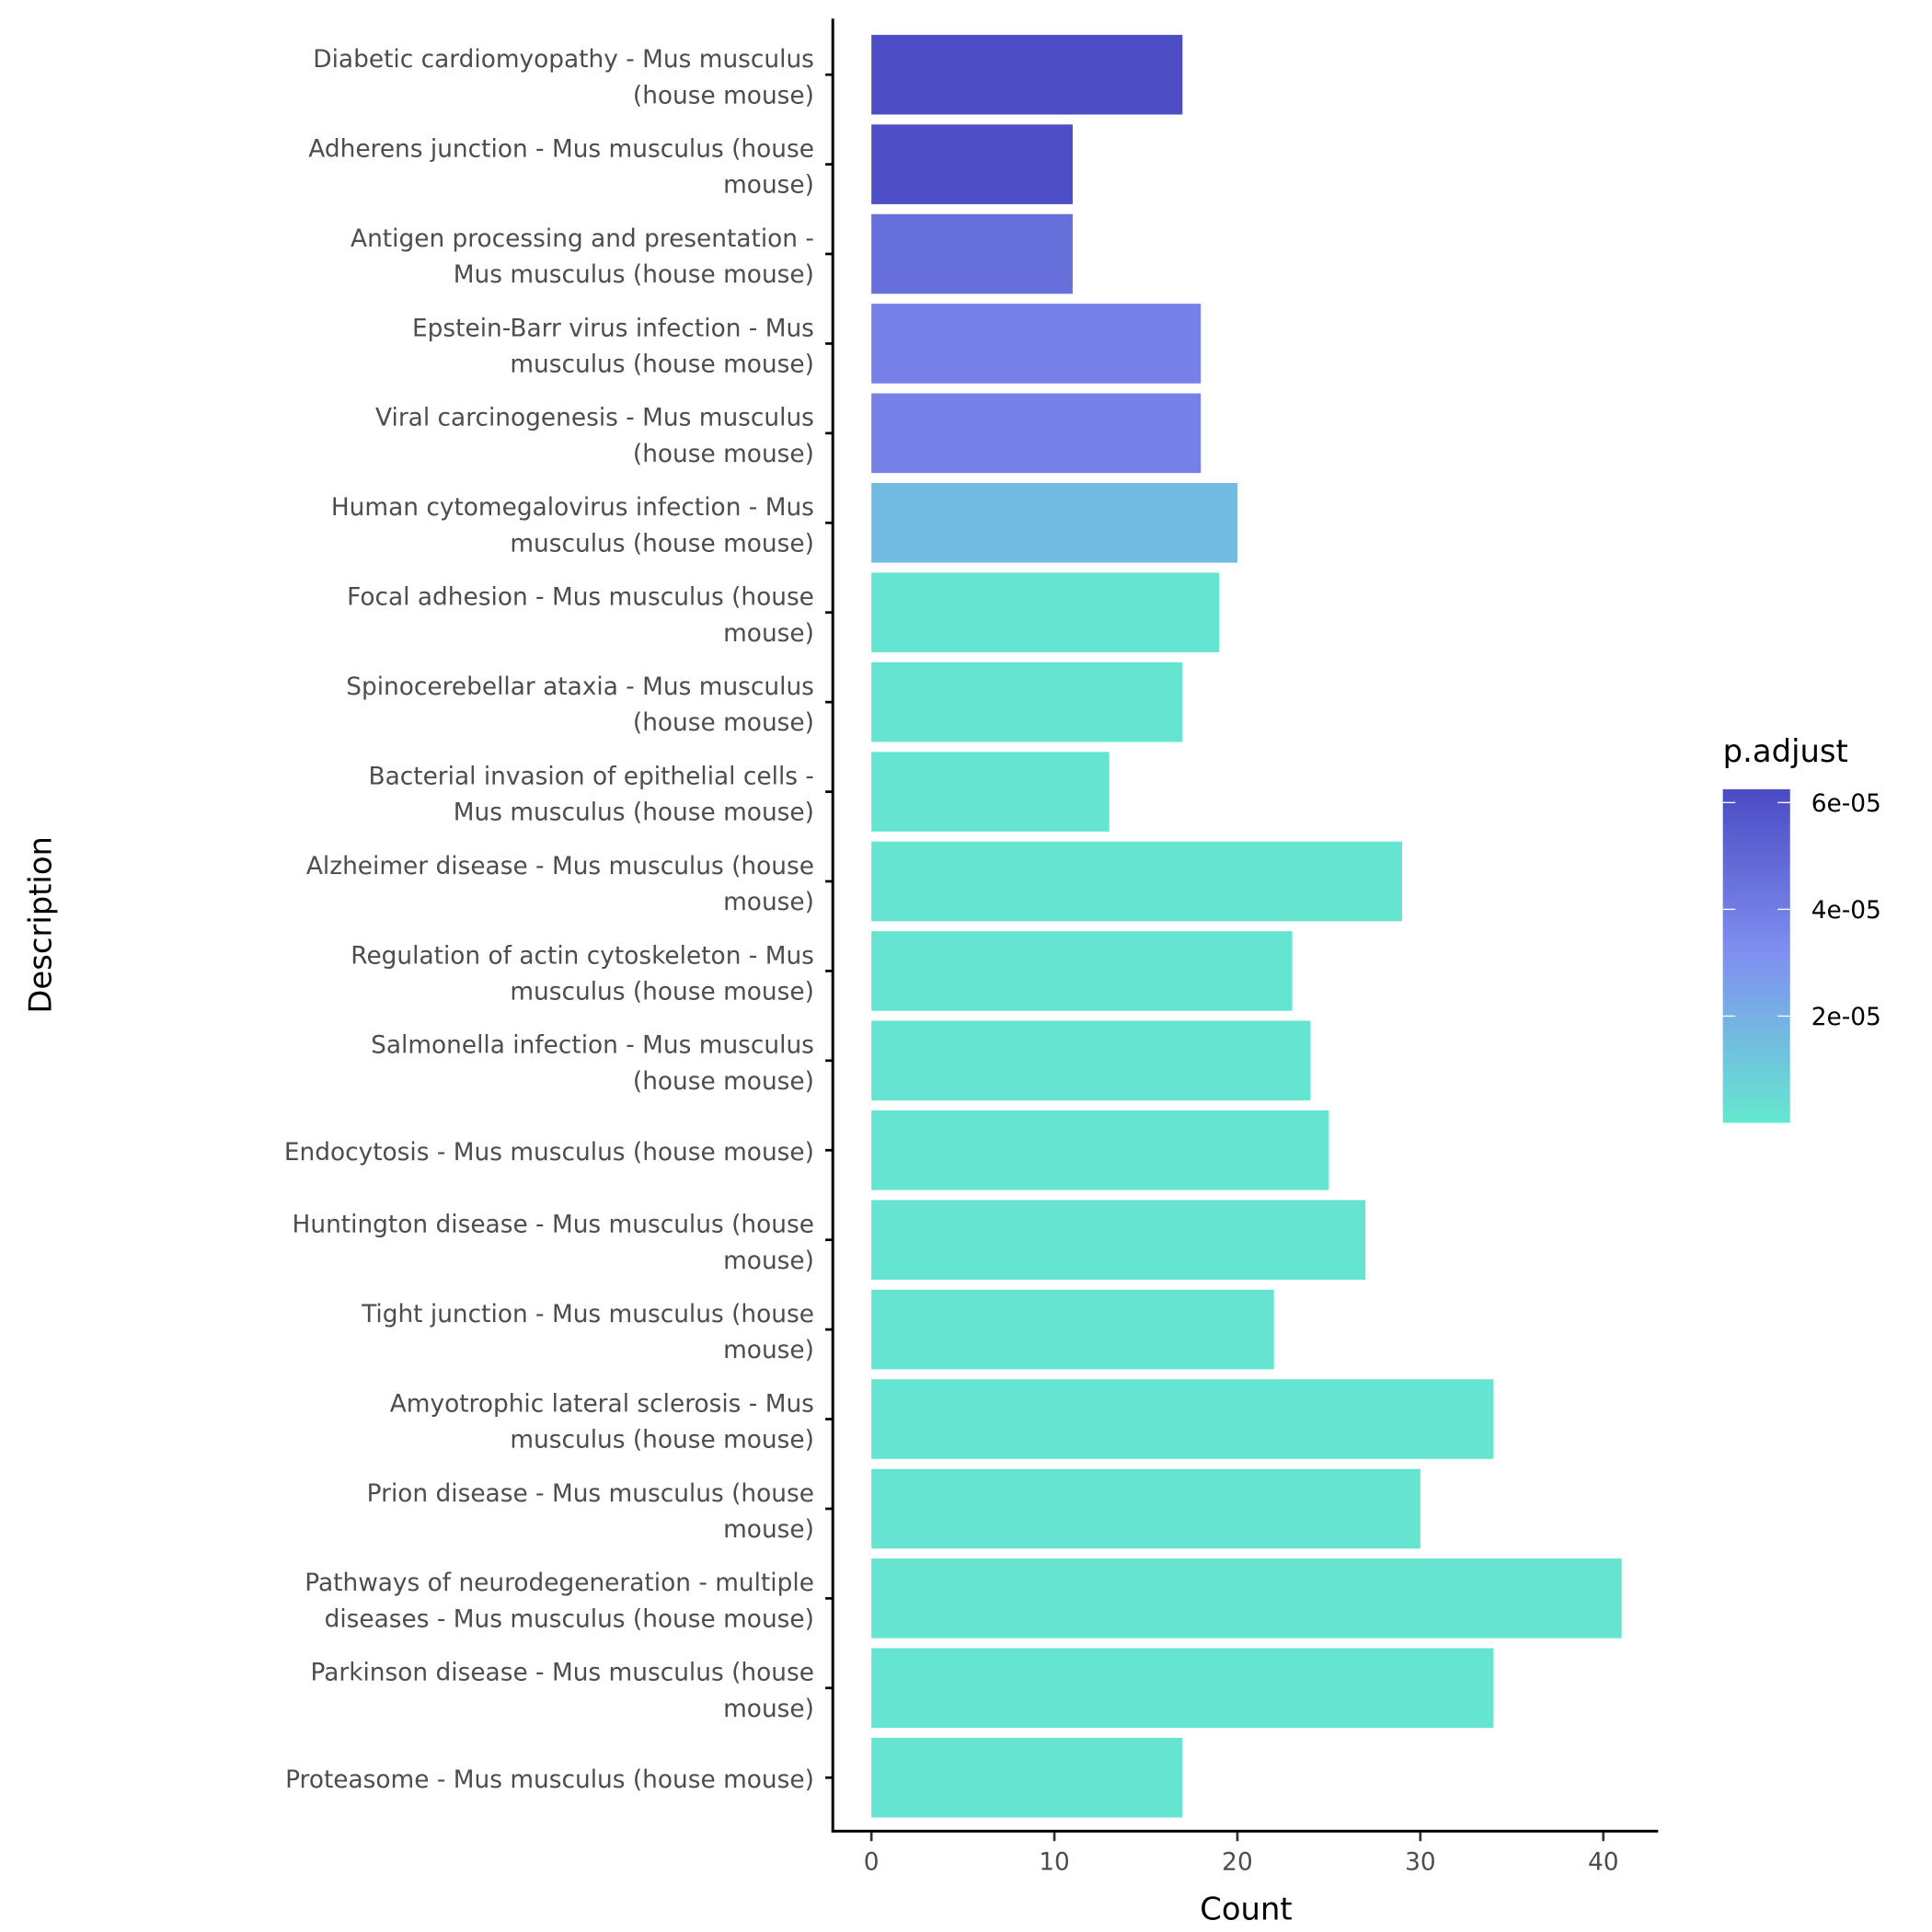 The height and width of the screenshot is (1932, 1932). What do you see at coordinates (1246, 1909) in the screenshot?
I see `x-axis-title: Count` at bounding box center [1246, 1909].